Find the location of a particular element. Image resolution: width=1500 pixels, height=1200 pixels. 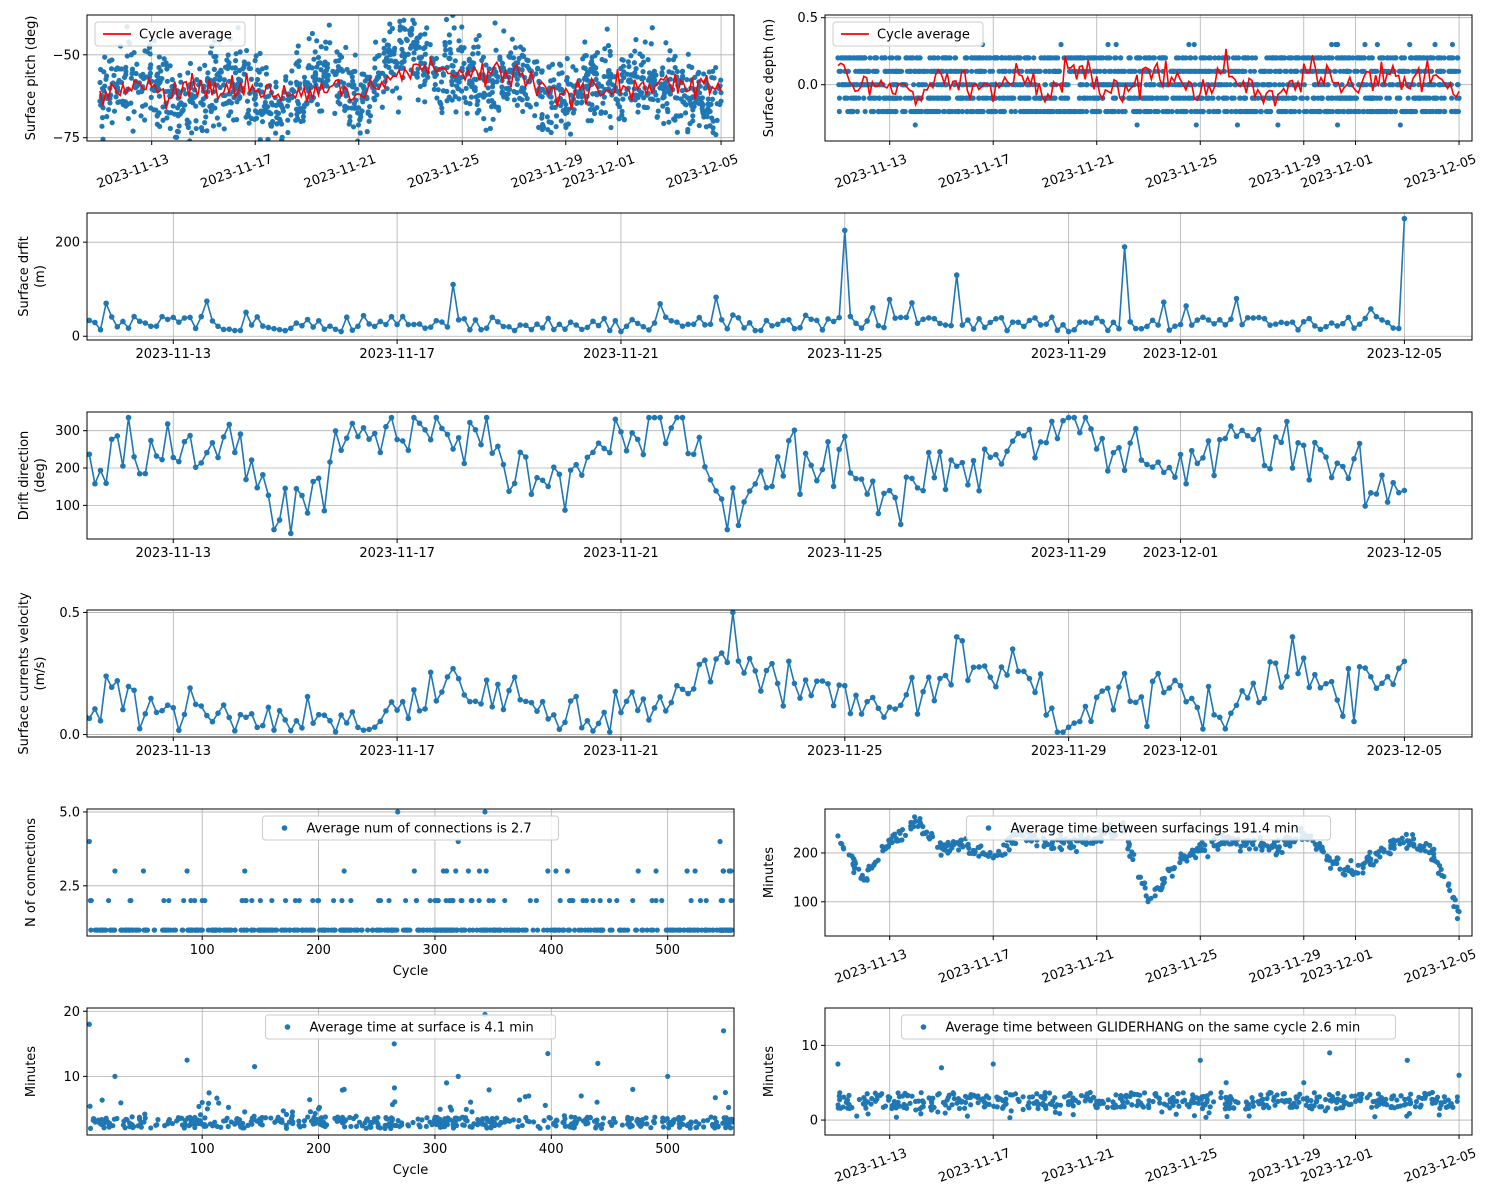

axes-frame is located at coordinates (410, 78).